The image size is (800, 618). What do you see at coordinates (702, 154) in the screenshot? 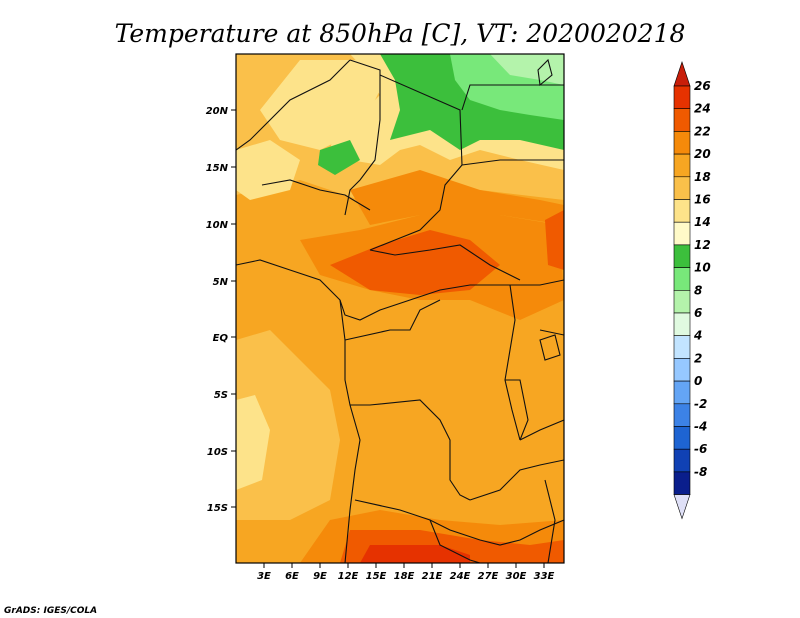
I see `colorbar-label: 20` at bounding box center [702, 154].